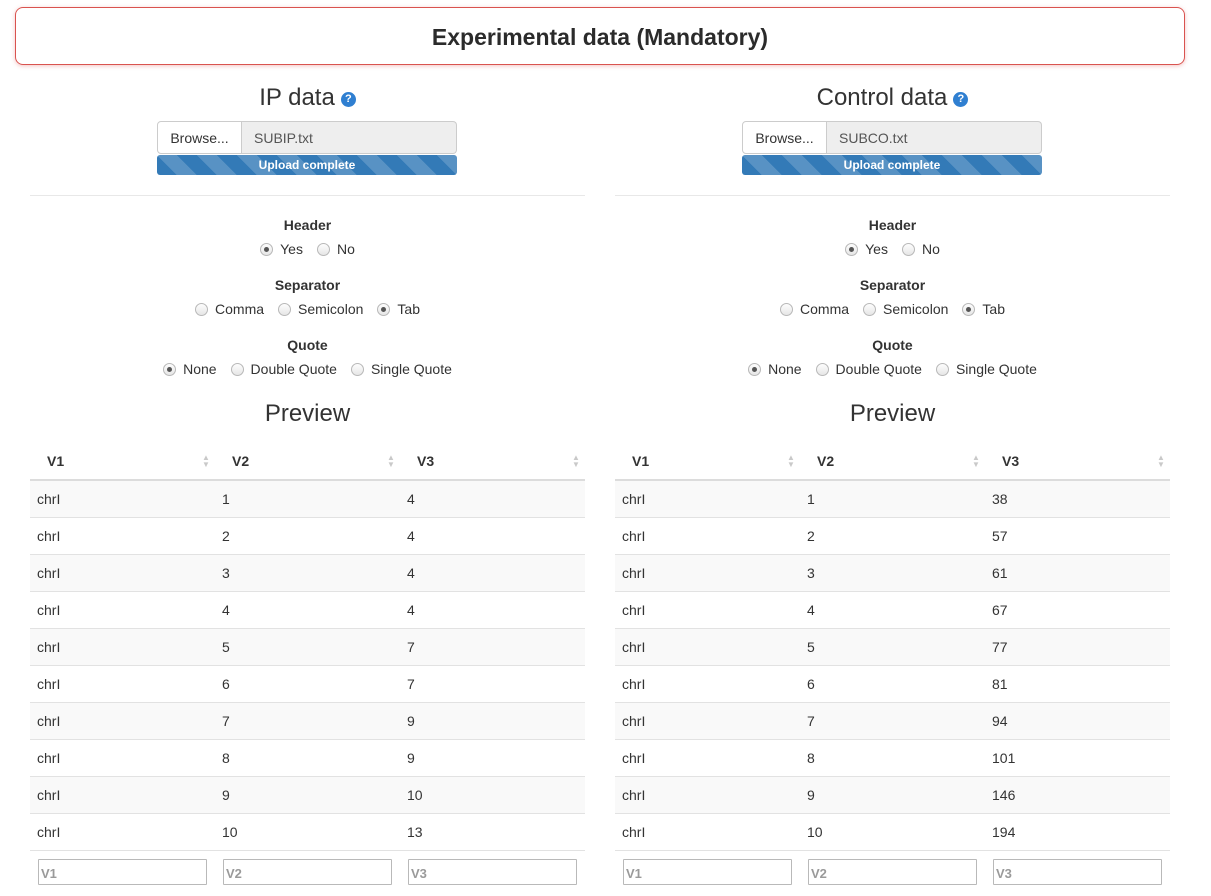  I want to click on experimental-data-banner: Experimental data (Mandatory), so click(600, 36).